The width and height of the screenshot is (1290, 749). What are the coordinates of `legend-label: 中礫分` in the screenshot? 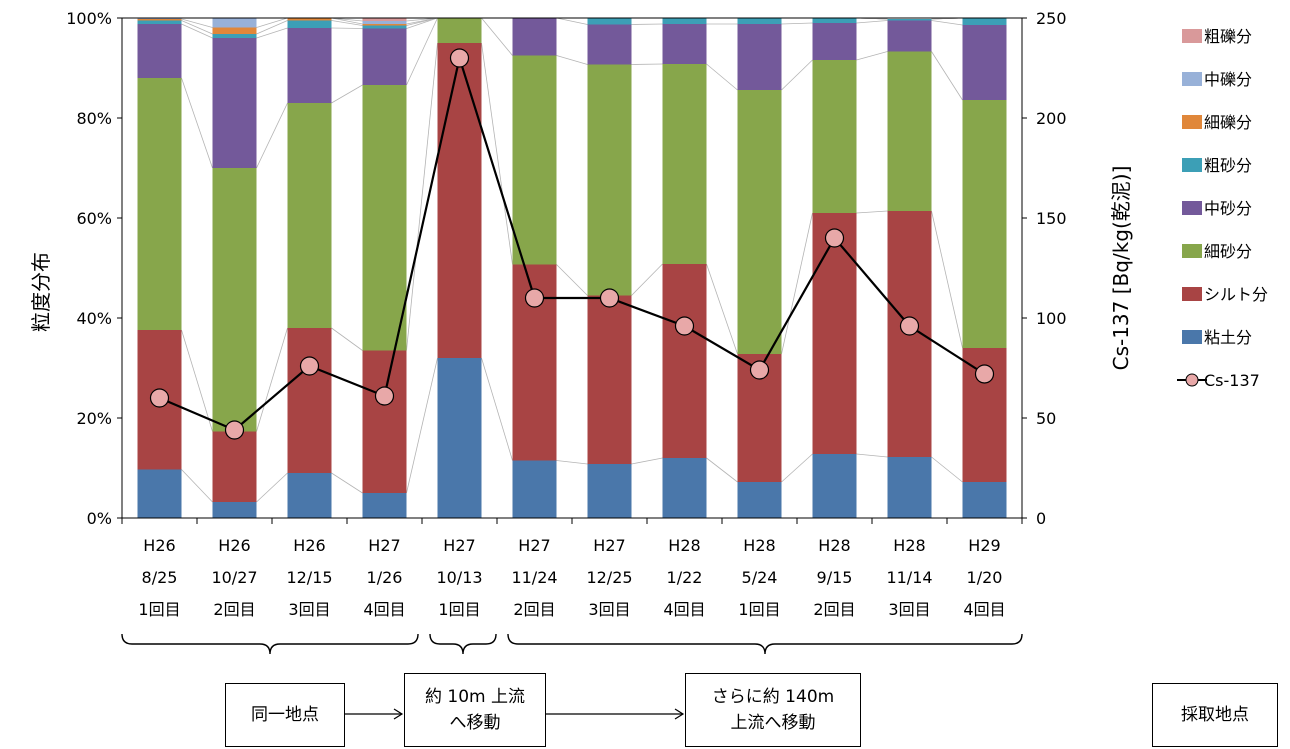 It's located at (1228, 79).